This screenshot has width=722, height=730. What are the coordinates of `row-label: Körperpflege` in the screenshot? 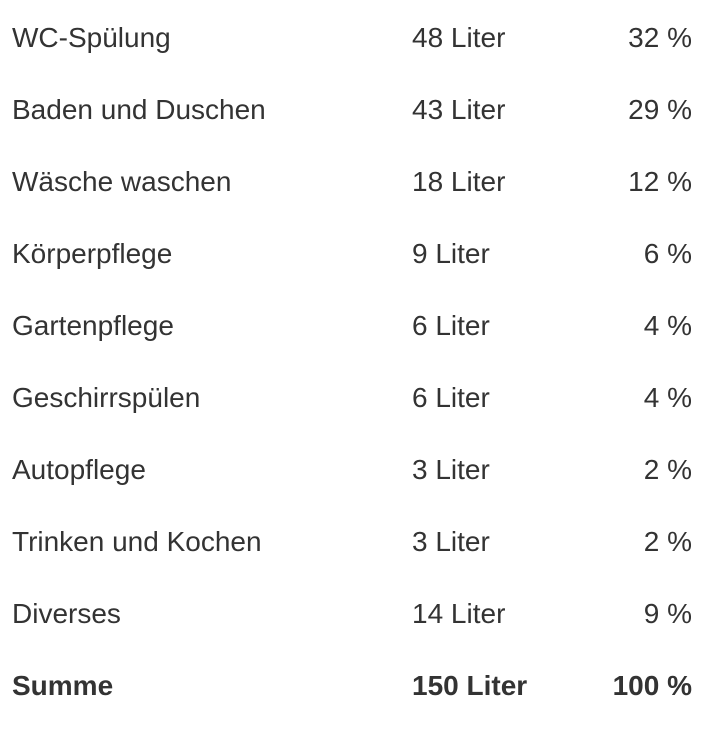 It's located at (92, 253).